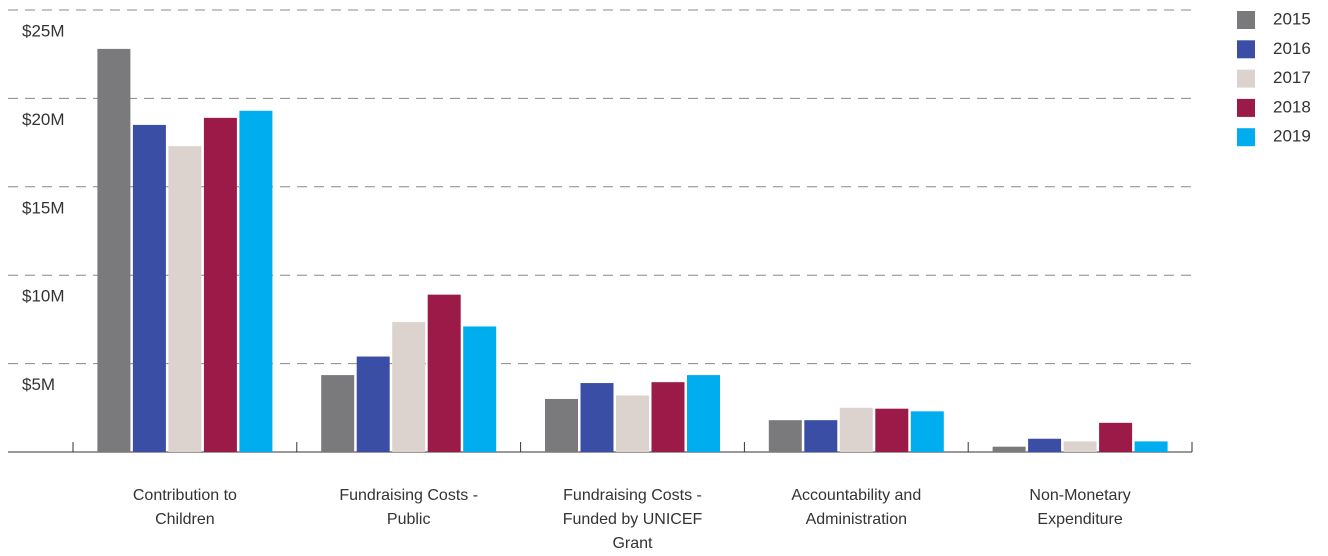  Describe the element at coordinates (856, 507) in the screenshot. I see `x-tick-label: Accountability and Administration` at that location.